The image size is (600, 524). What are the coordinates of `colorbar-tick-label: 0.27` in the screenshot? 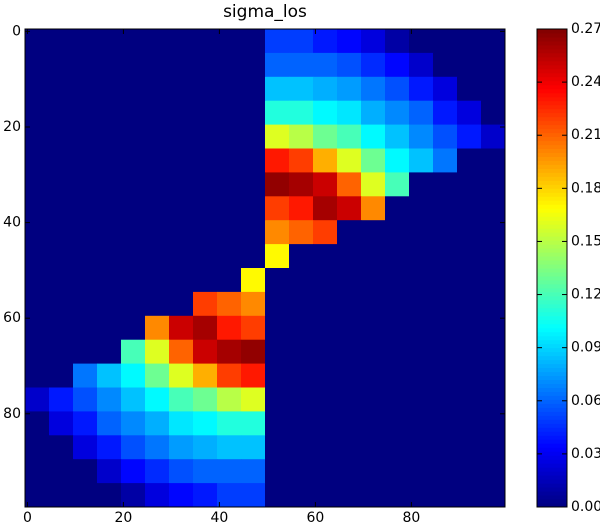 It's located at (585, 29).